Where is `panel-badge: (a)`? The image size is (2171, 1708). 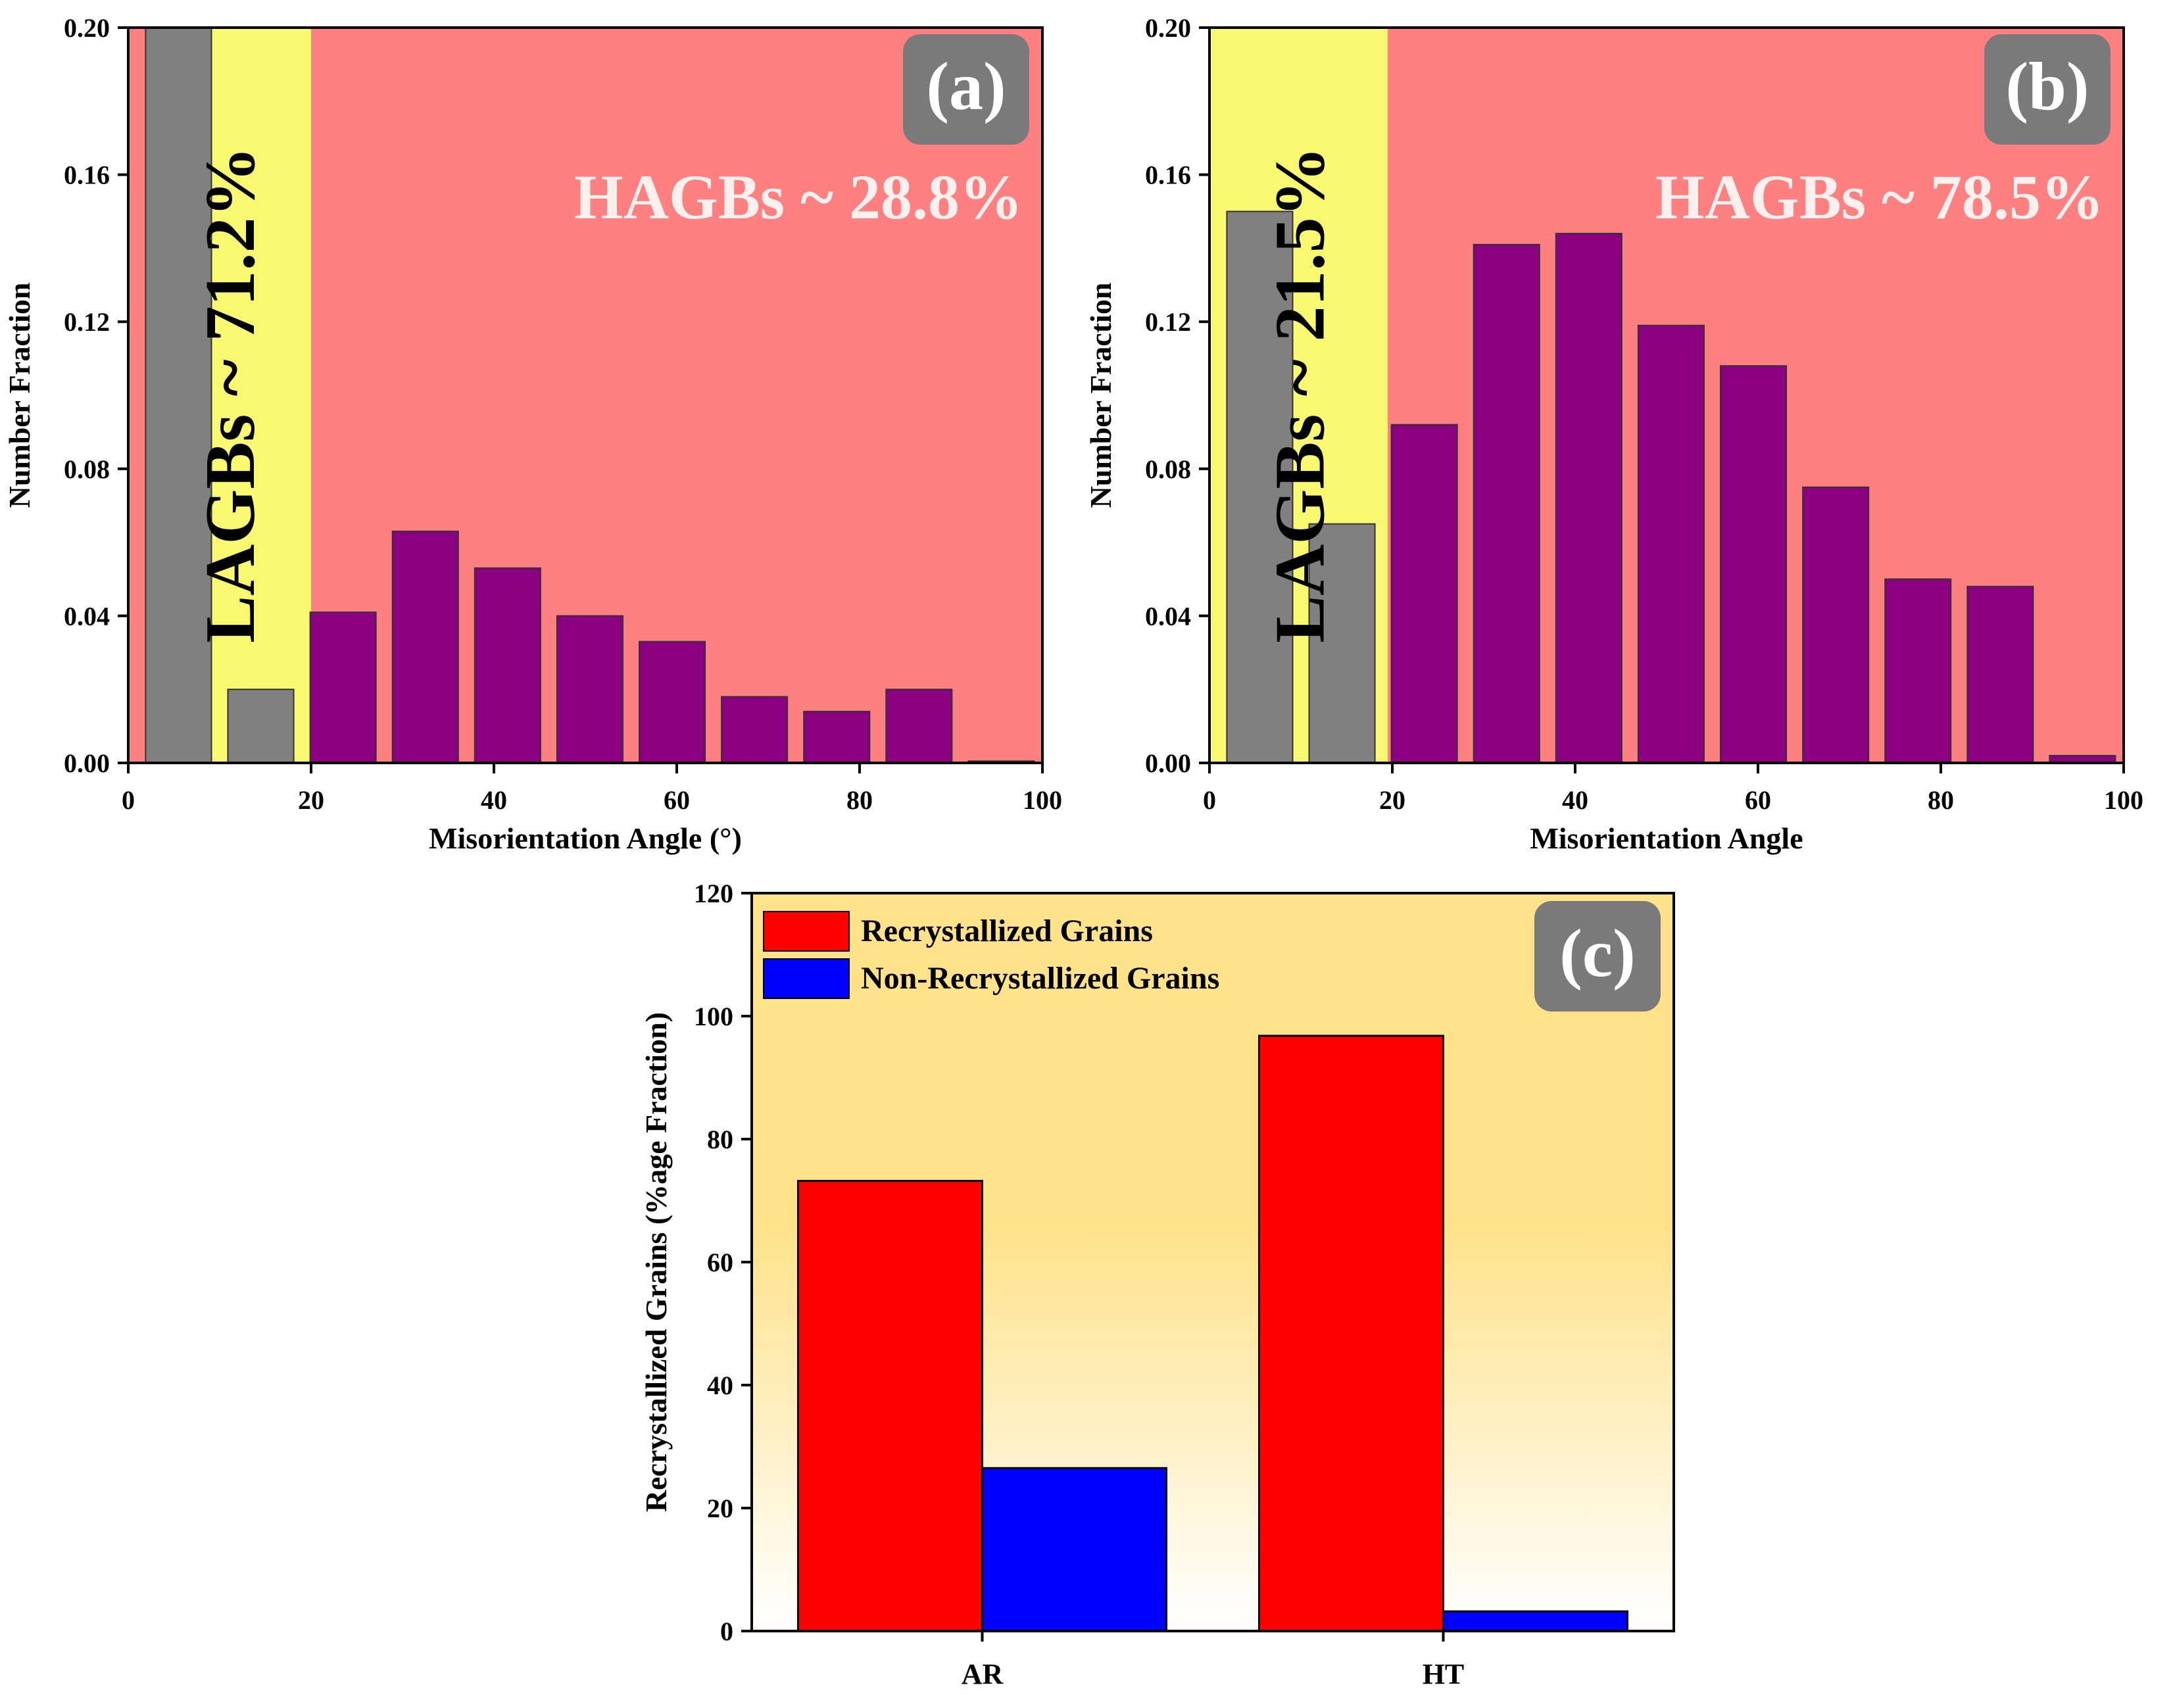
panel-badge: (a) is located at coordinates (966, 89).